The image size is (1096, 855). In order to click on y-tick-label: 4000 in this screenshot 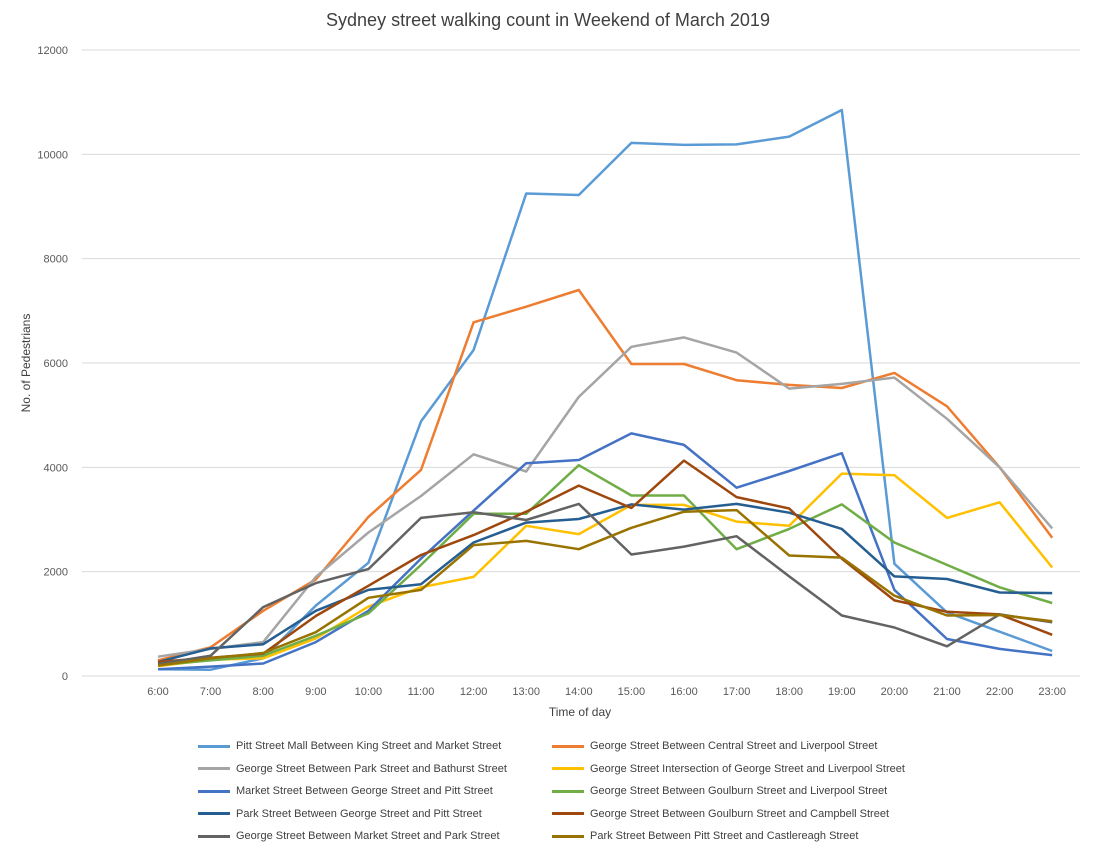, I will do `click(56, 468)`.